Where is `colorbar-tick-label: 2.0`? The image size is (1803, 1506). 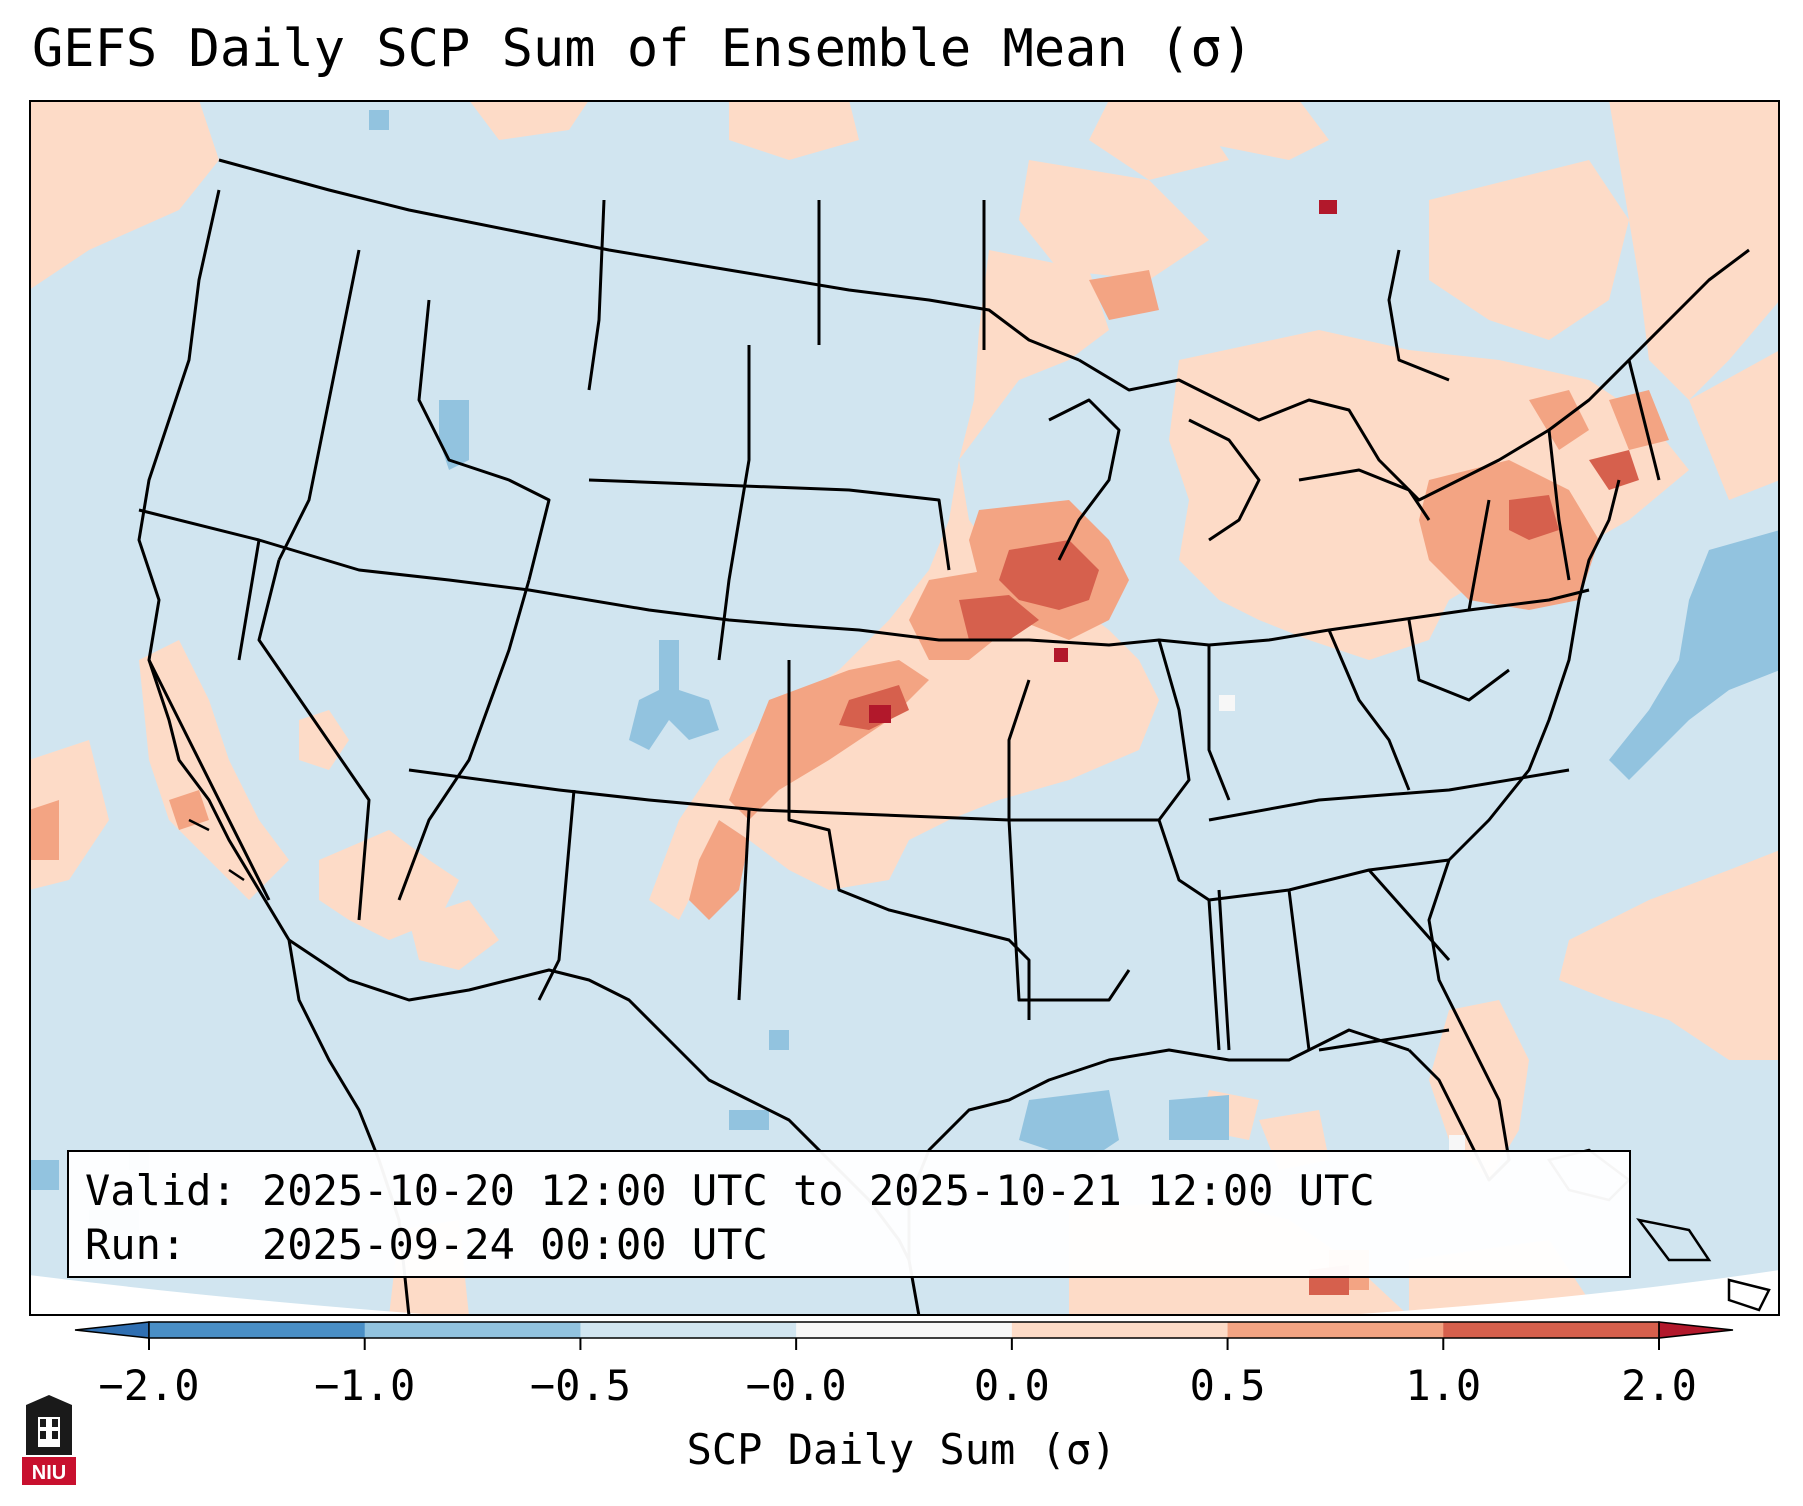 colorbar-tick-label: 2.0 is located at coordinates (1659, 1385).